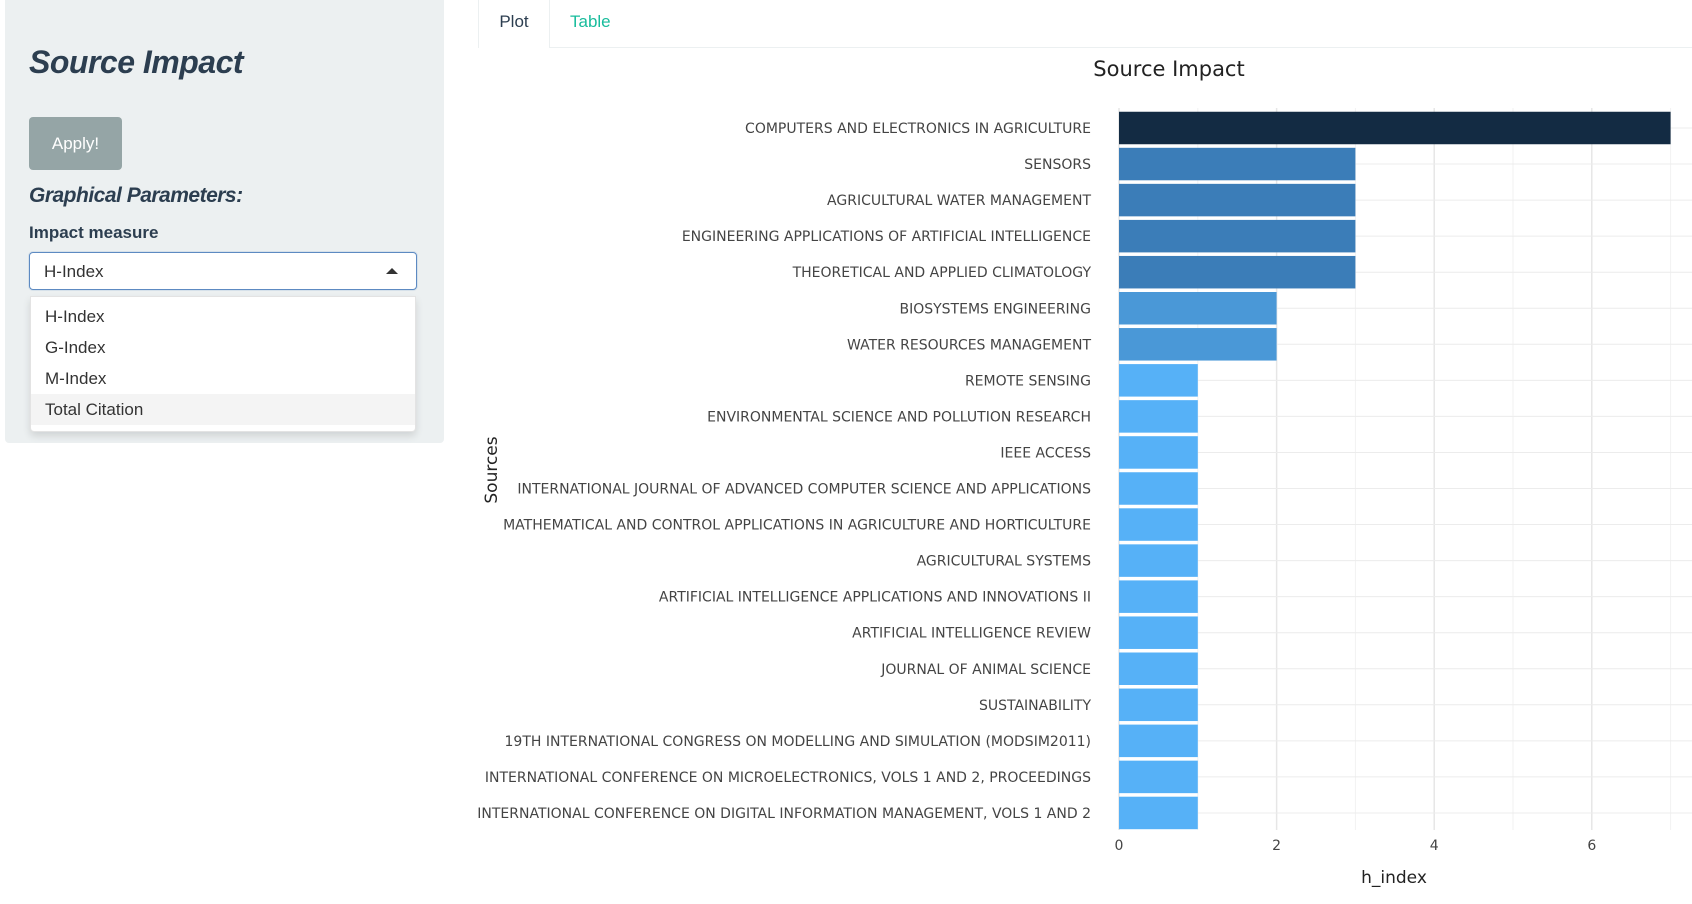  What do you see at coordinates (223, 364) in the screenshot?
I see `impact-measure-dropdown: H-Index G-Index M-Index Total Citation` at bounding box center [223, 364].